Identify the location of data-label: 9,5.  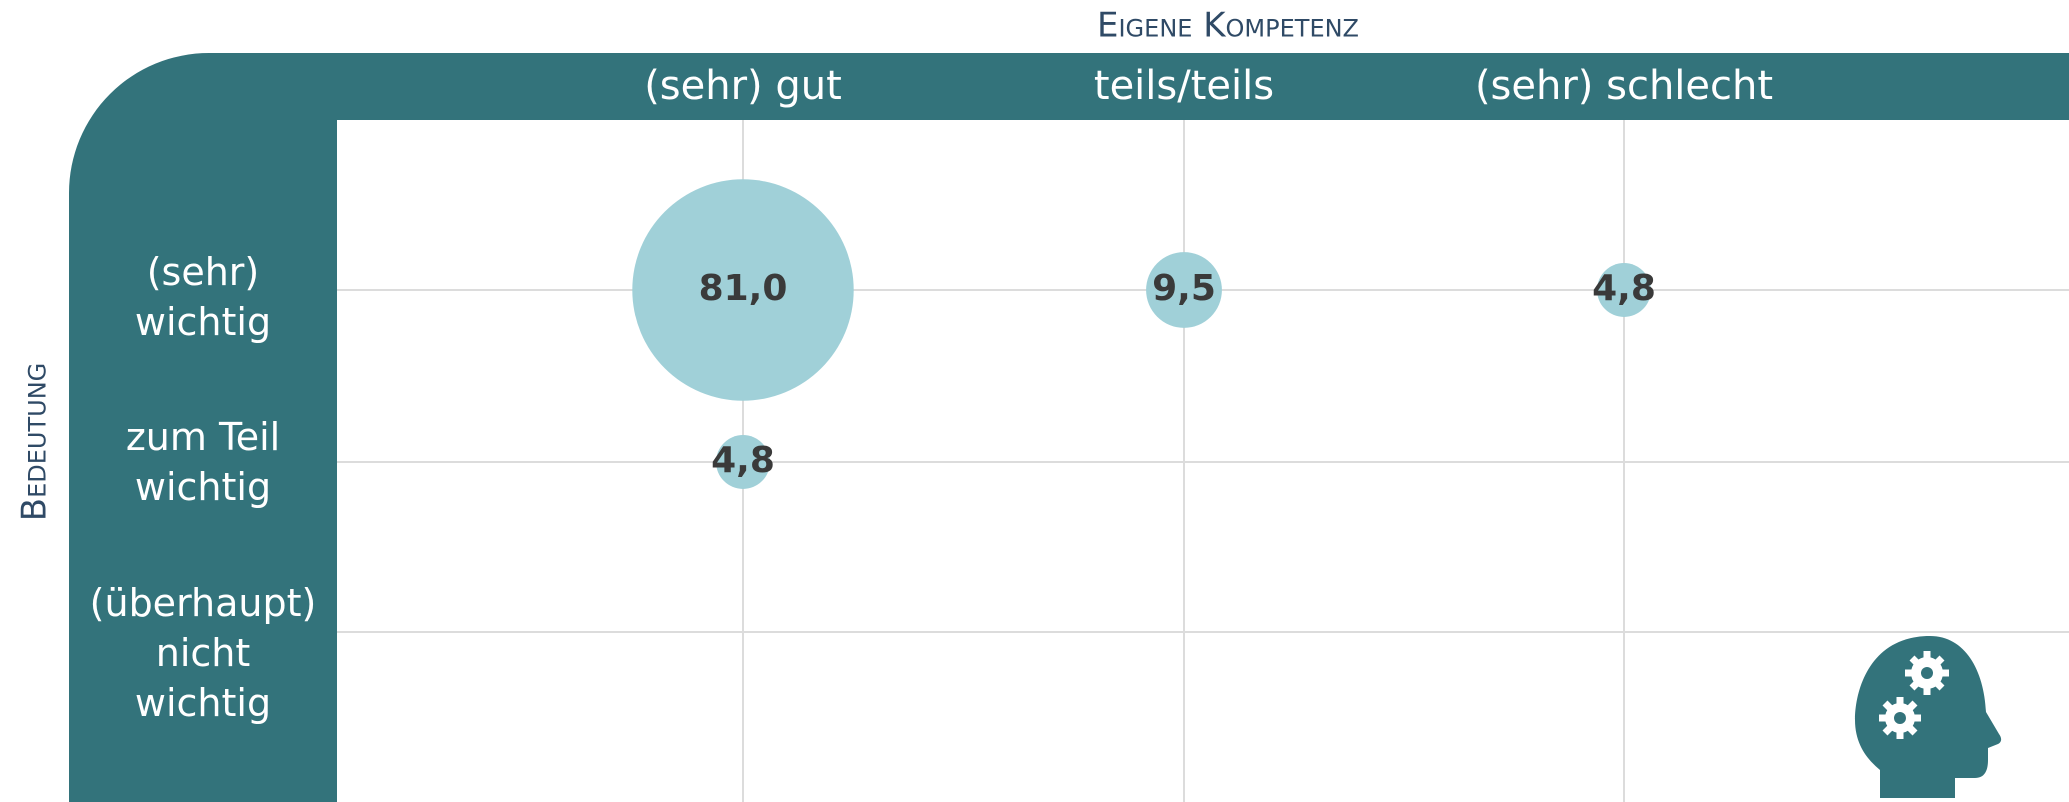
(1184, 288).